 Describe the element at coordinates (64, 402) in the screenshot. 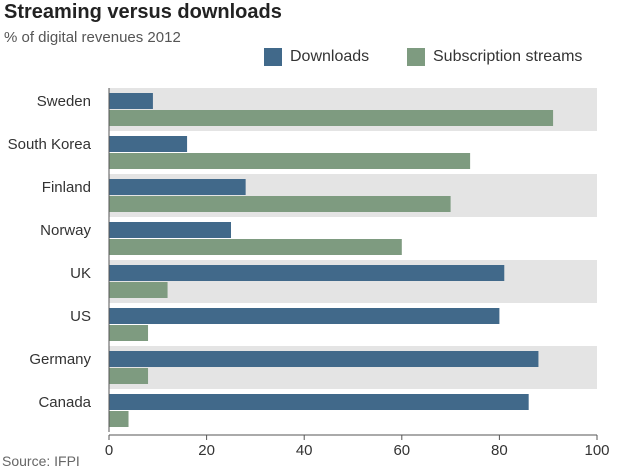

I see `category-label-canada: Canada` at that location.